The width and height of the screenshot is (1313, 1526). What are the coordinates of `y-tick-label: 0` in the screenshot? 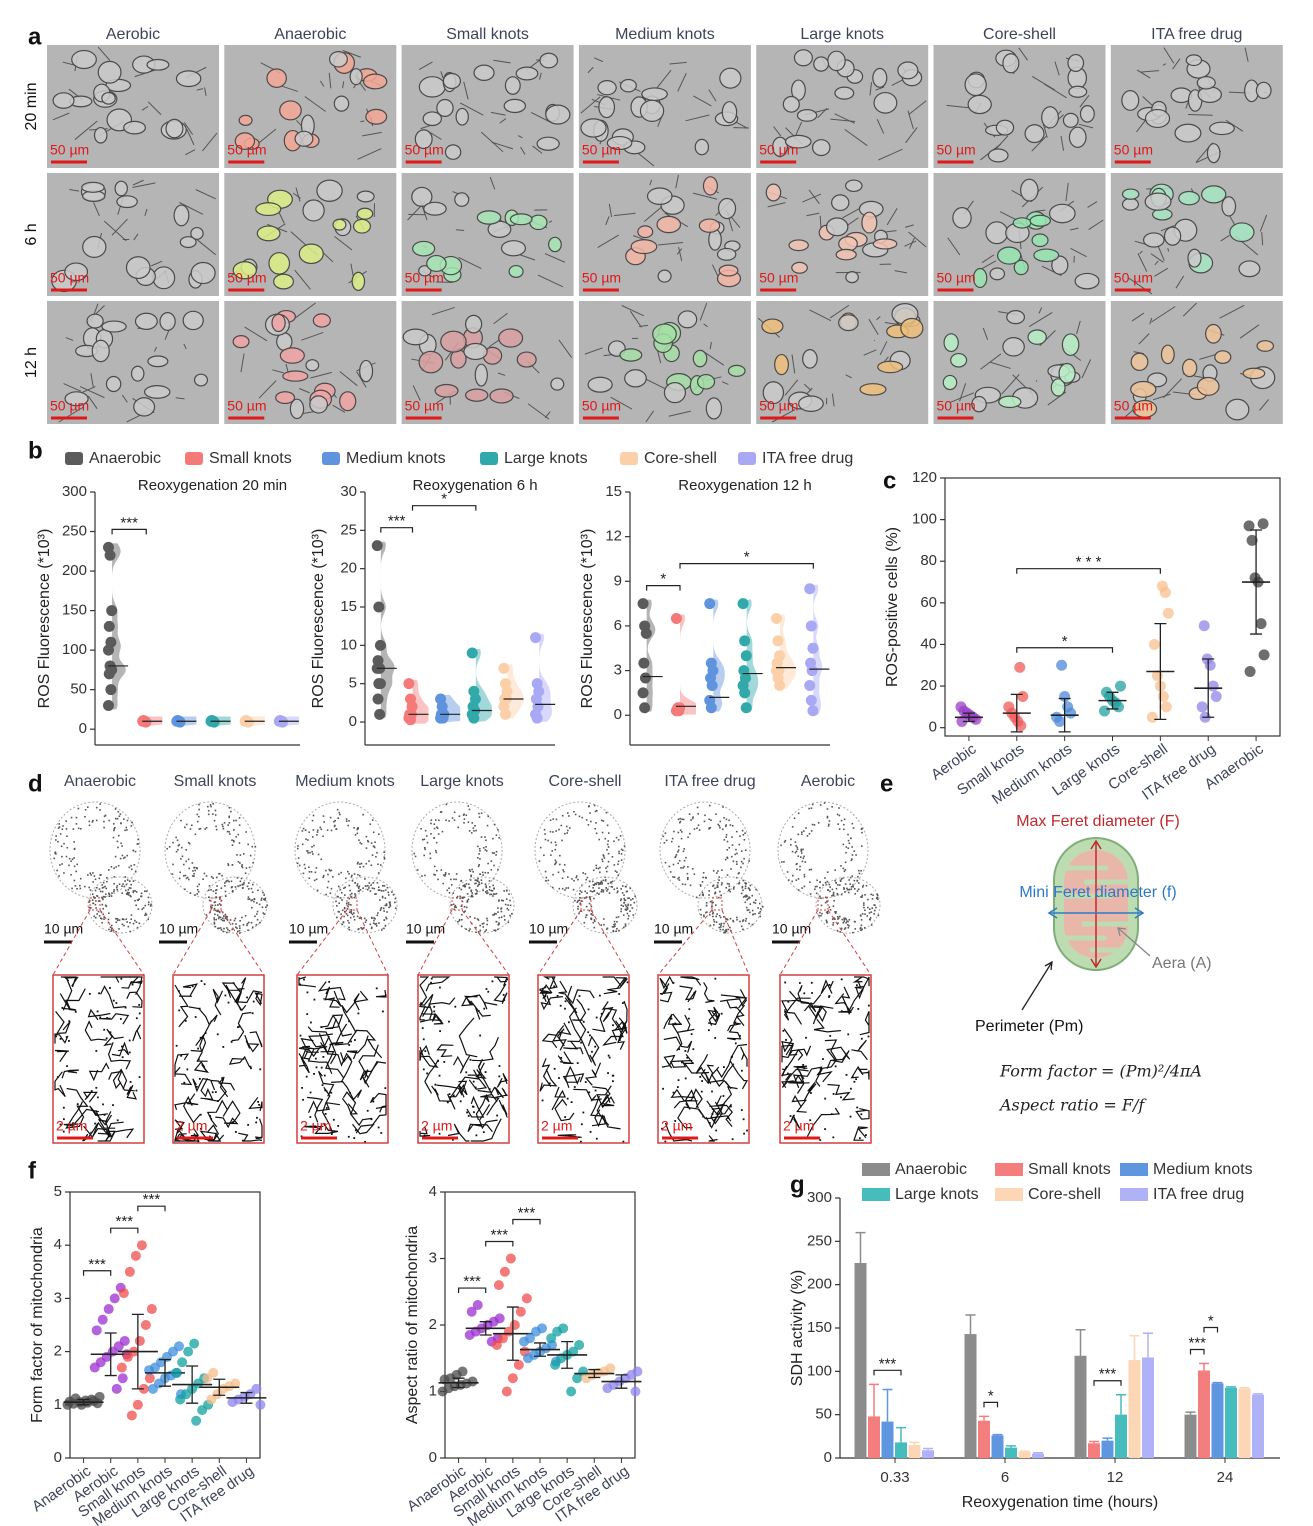 It's located at (933, 727).